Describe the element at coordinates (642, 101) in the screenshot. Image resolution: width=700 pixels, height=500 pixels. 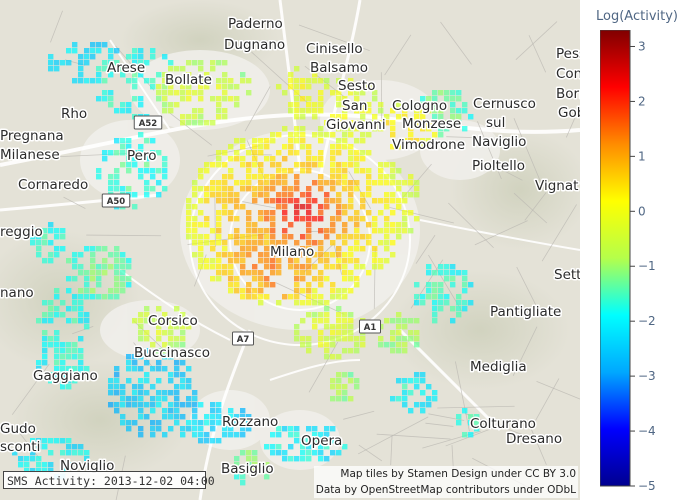
I see `colorbar-tick-label: 2` at that location.